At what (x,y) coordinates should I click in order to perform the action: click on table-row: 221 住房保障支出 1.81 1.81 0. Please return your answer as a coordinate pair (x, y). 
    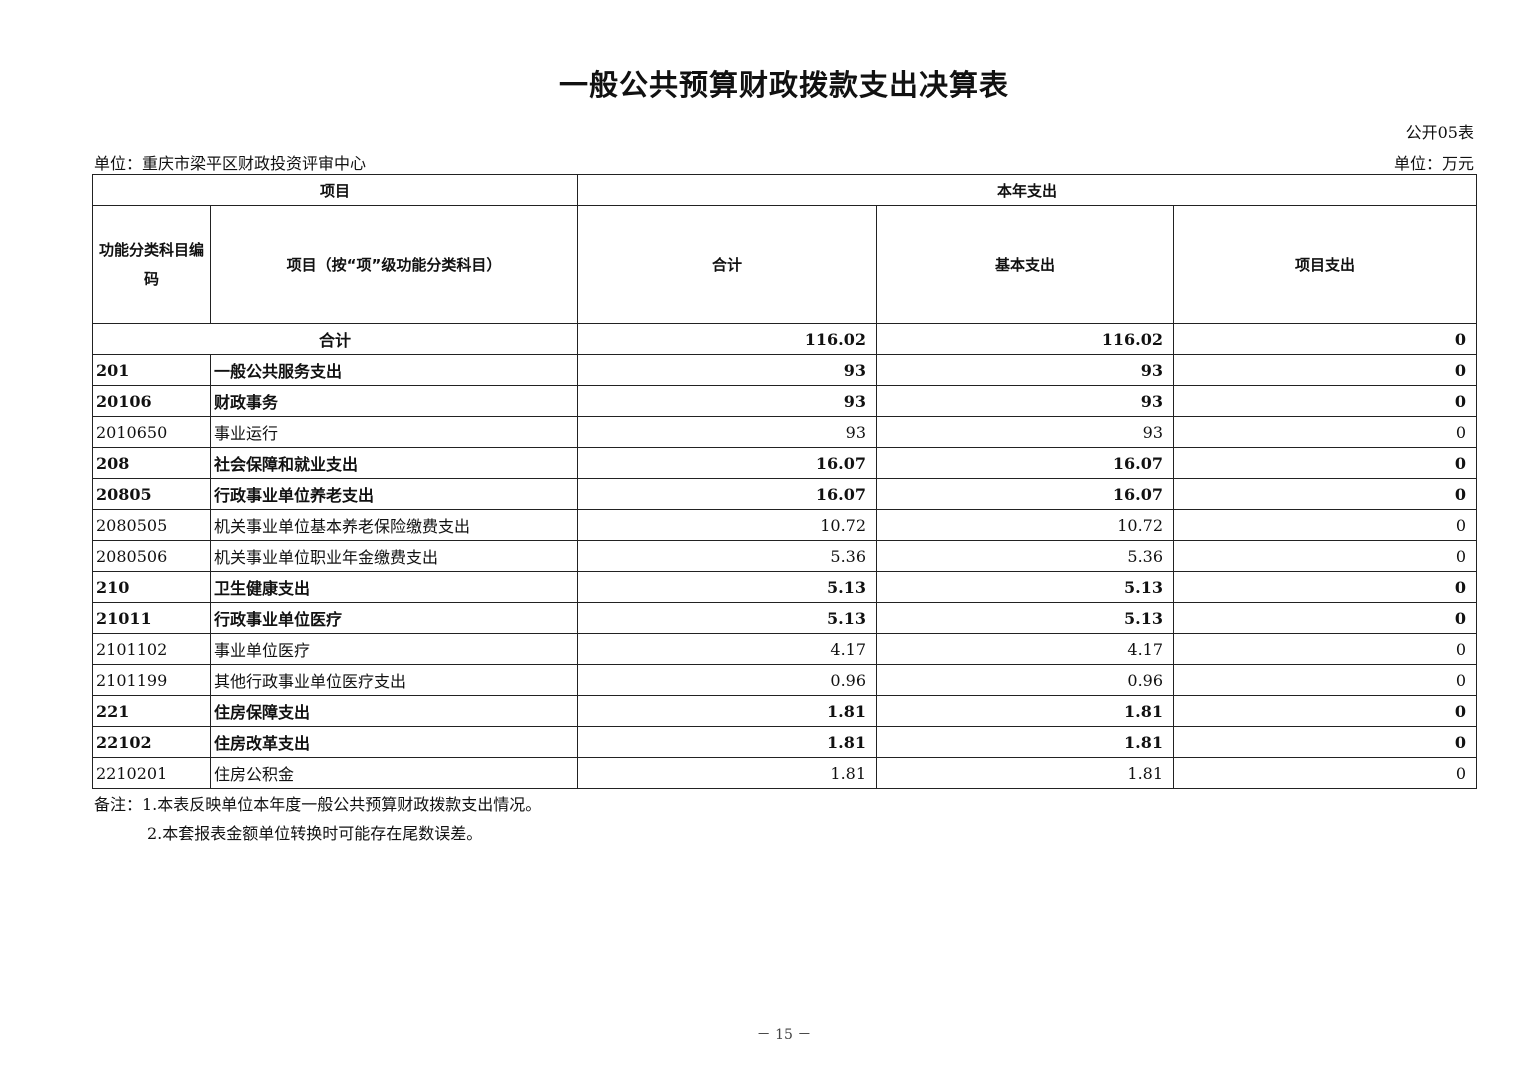
    Looking at the image, I should click on (785, 711).